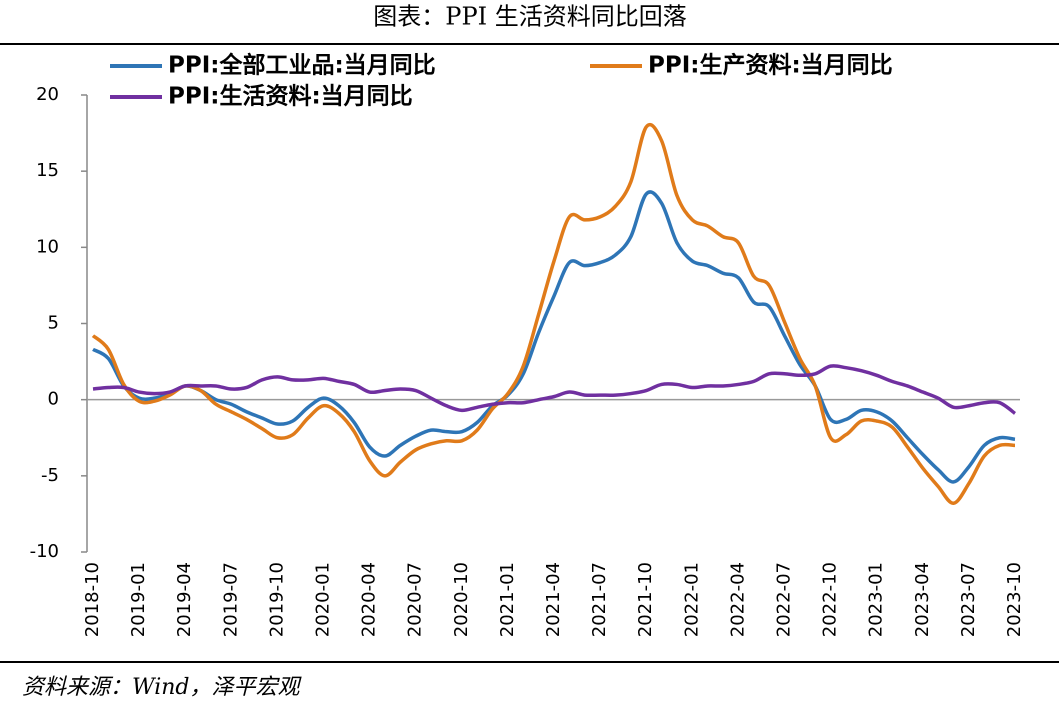  I want to click on source-note: 资料来源：Wind，泽平宏观, so click(162, 687).